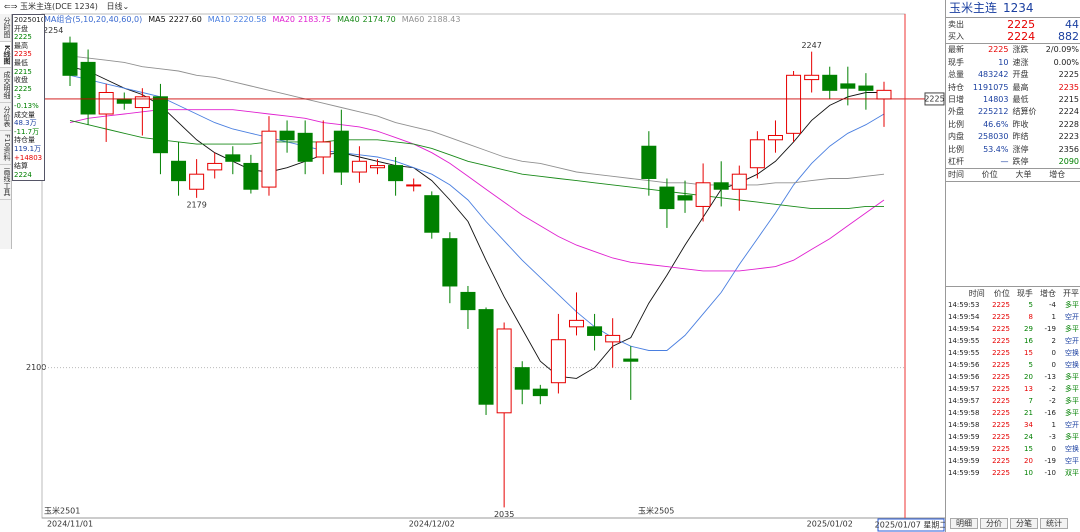  I want to click on tick-cell: 5, so click(1030, 364).